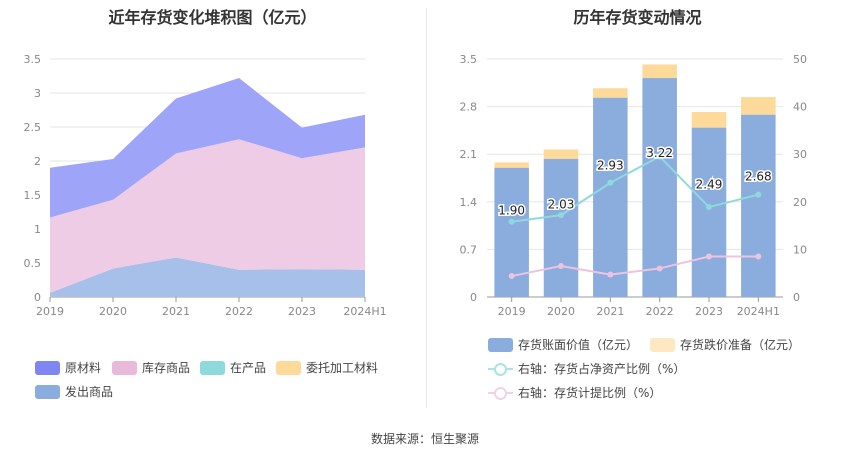 This screenshot has height=459, width=850. Describe the element at coordinates (740, 345) in the screenshot. I see `legend-label: 存货跌价准备（亿元）` at that location.